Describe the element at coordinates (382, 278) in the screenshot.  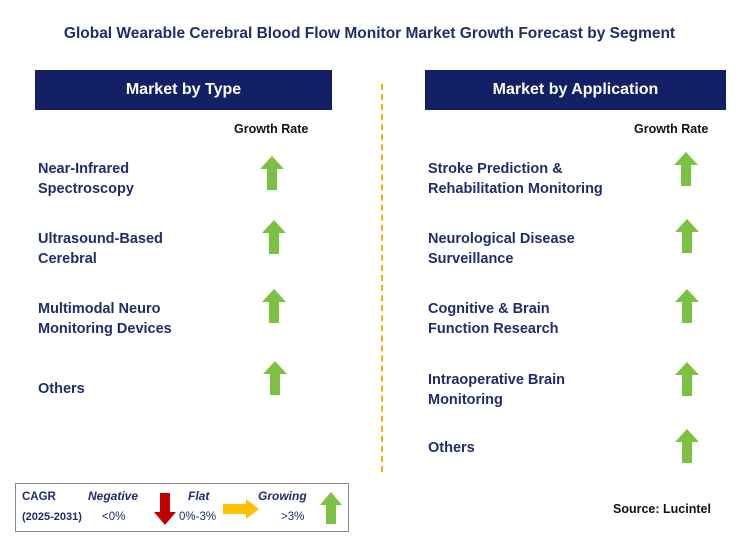
I see `panel-divider` at that location.